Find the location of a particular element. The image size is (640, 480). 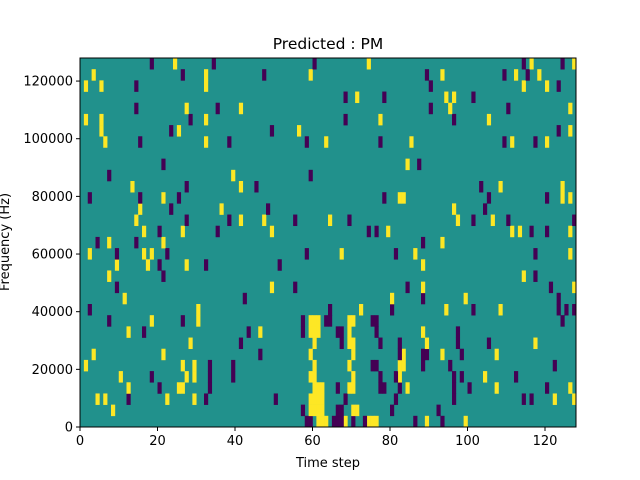

y-tick-label: 0 is located at coordinates (69, 428).